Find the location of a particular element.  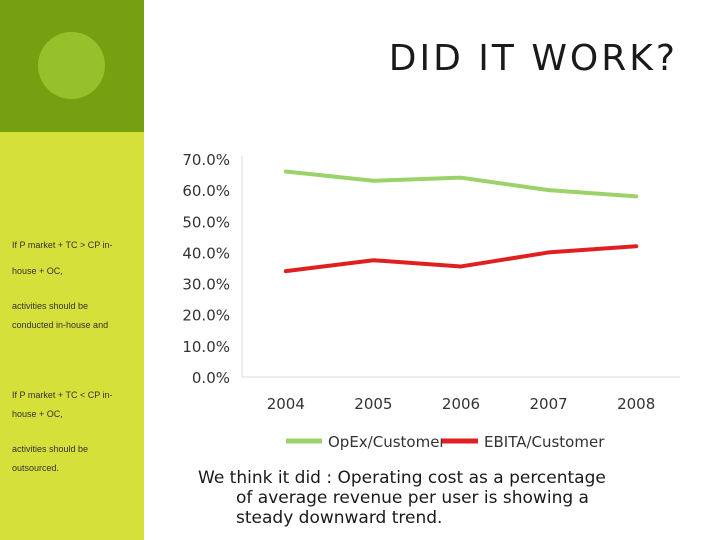

x-tick-label: 2008 is located at coordinates (636, 404).